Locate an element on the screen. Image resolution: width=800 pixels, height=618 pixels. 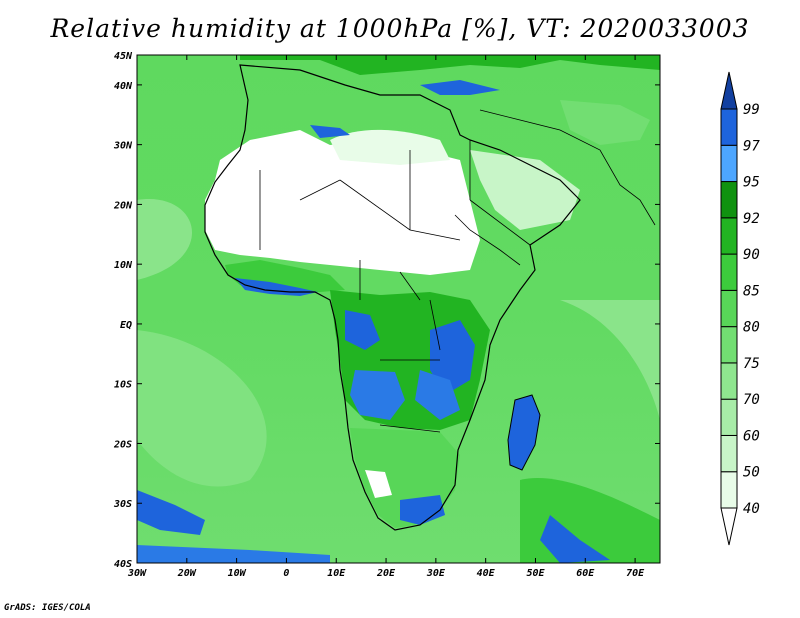
lat-tick-label: 20S is located at coordinates (122, 444).